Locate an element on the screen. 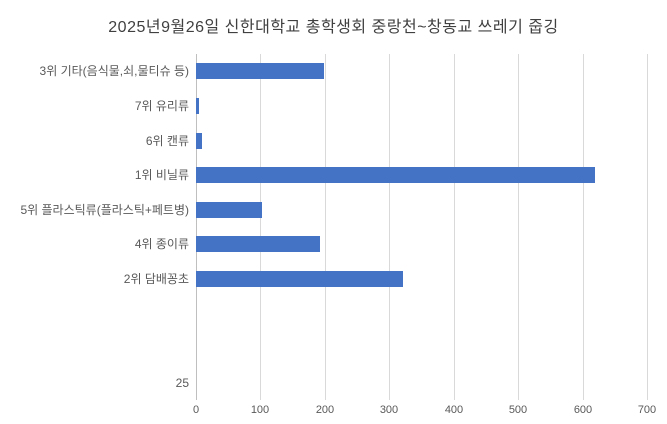 This screenshot has height=424, width=667. category-label-row-3: 1위 비닐류 is located at coordinates (161, 175).